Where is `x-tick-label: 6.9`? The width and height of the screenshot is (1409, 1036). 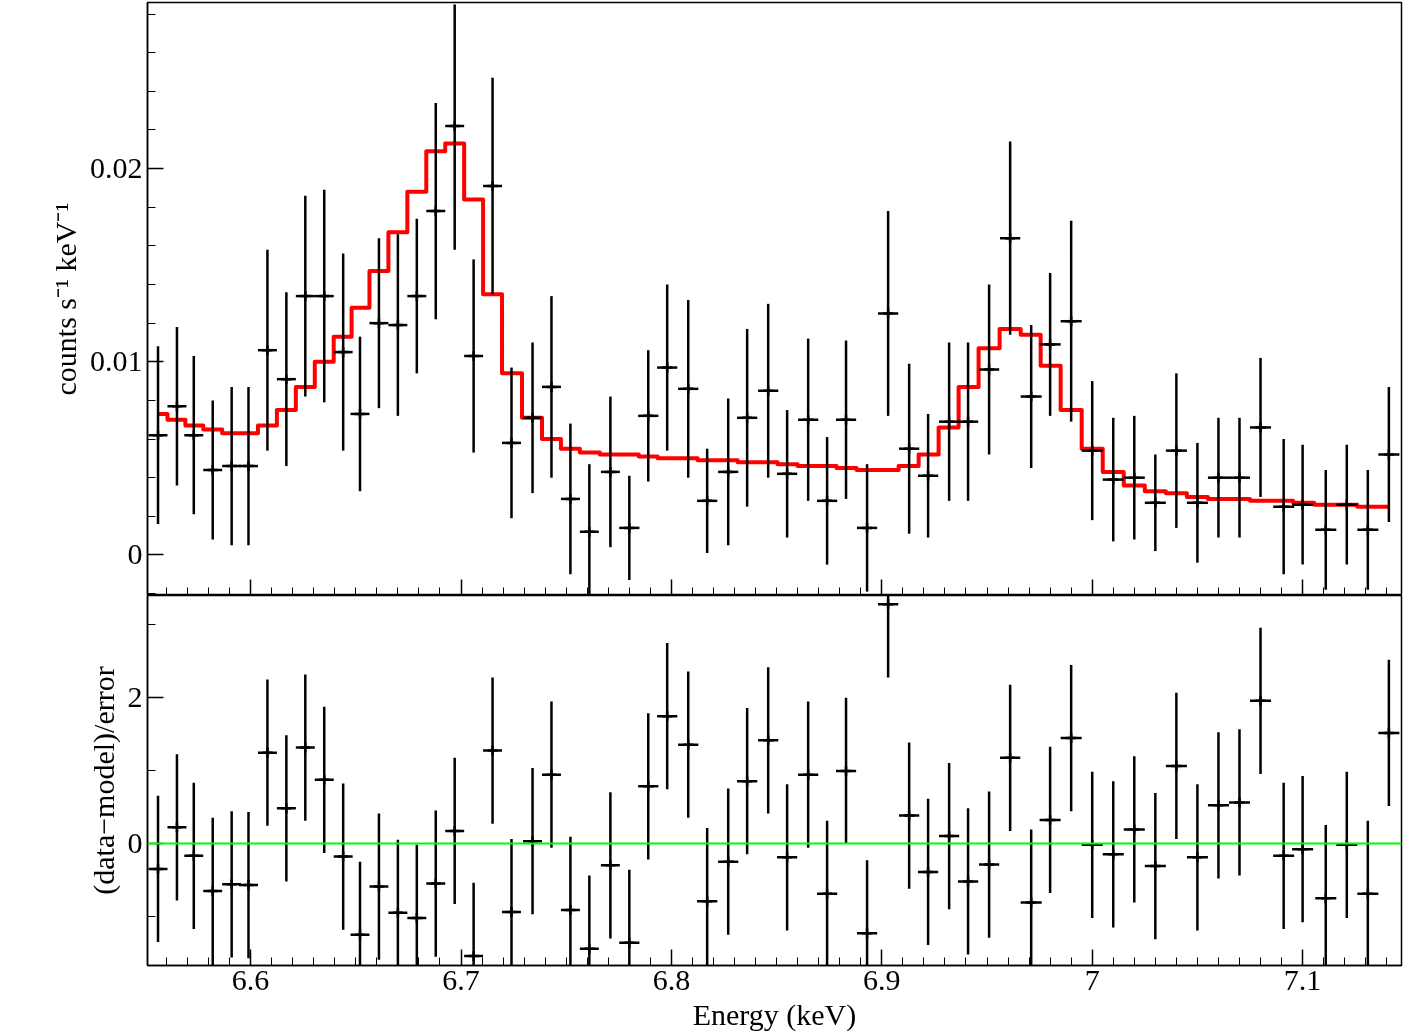 x-tick-label: 6.9 is located at coordinates (882, 979).